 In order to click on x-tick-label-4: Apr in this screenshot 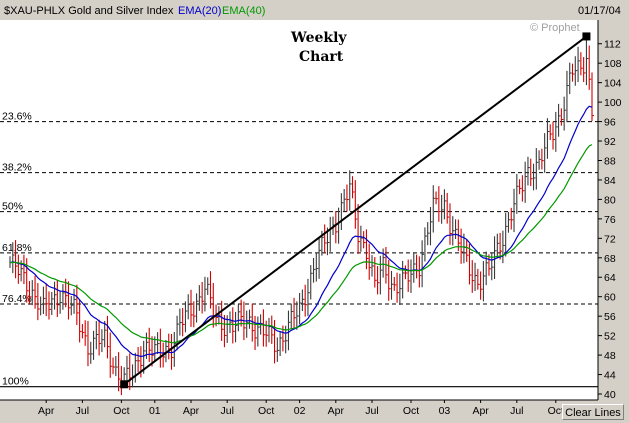, I will do `click(191, 411)`.